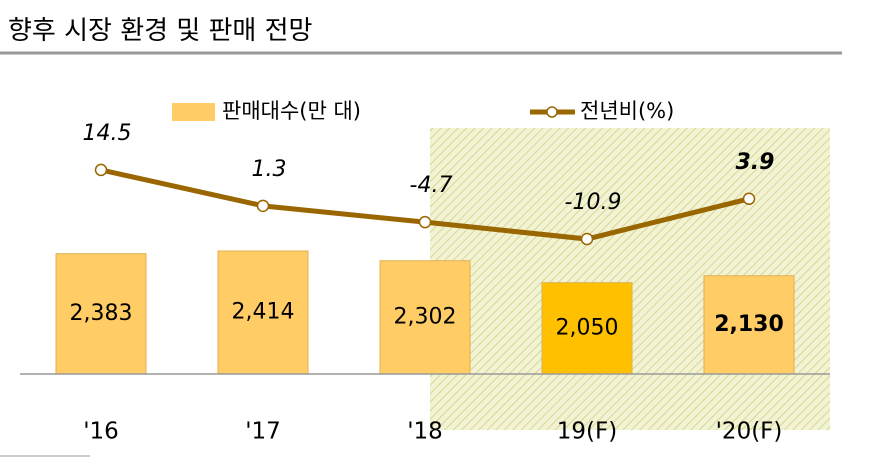  What do you see at coordinates (263, 432) in the screenshot?
I see `x-tick-label: '17` at bounding box center [263, 432].